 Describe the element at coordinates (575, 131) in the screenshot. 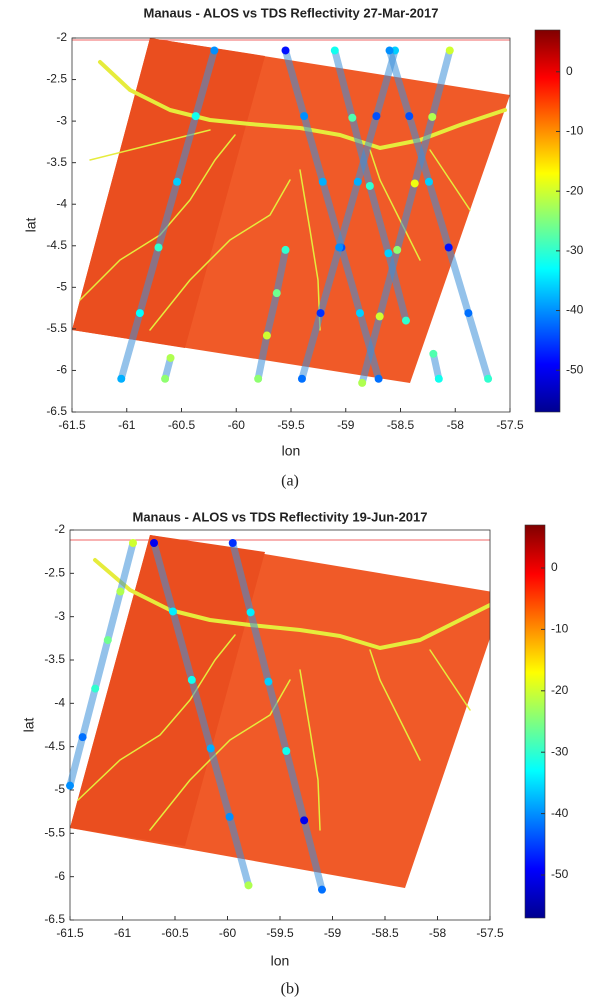

I see `colorbar-tick-label: -10` at that location.